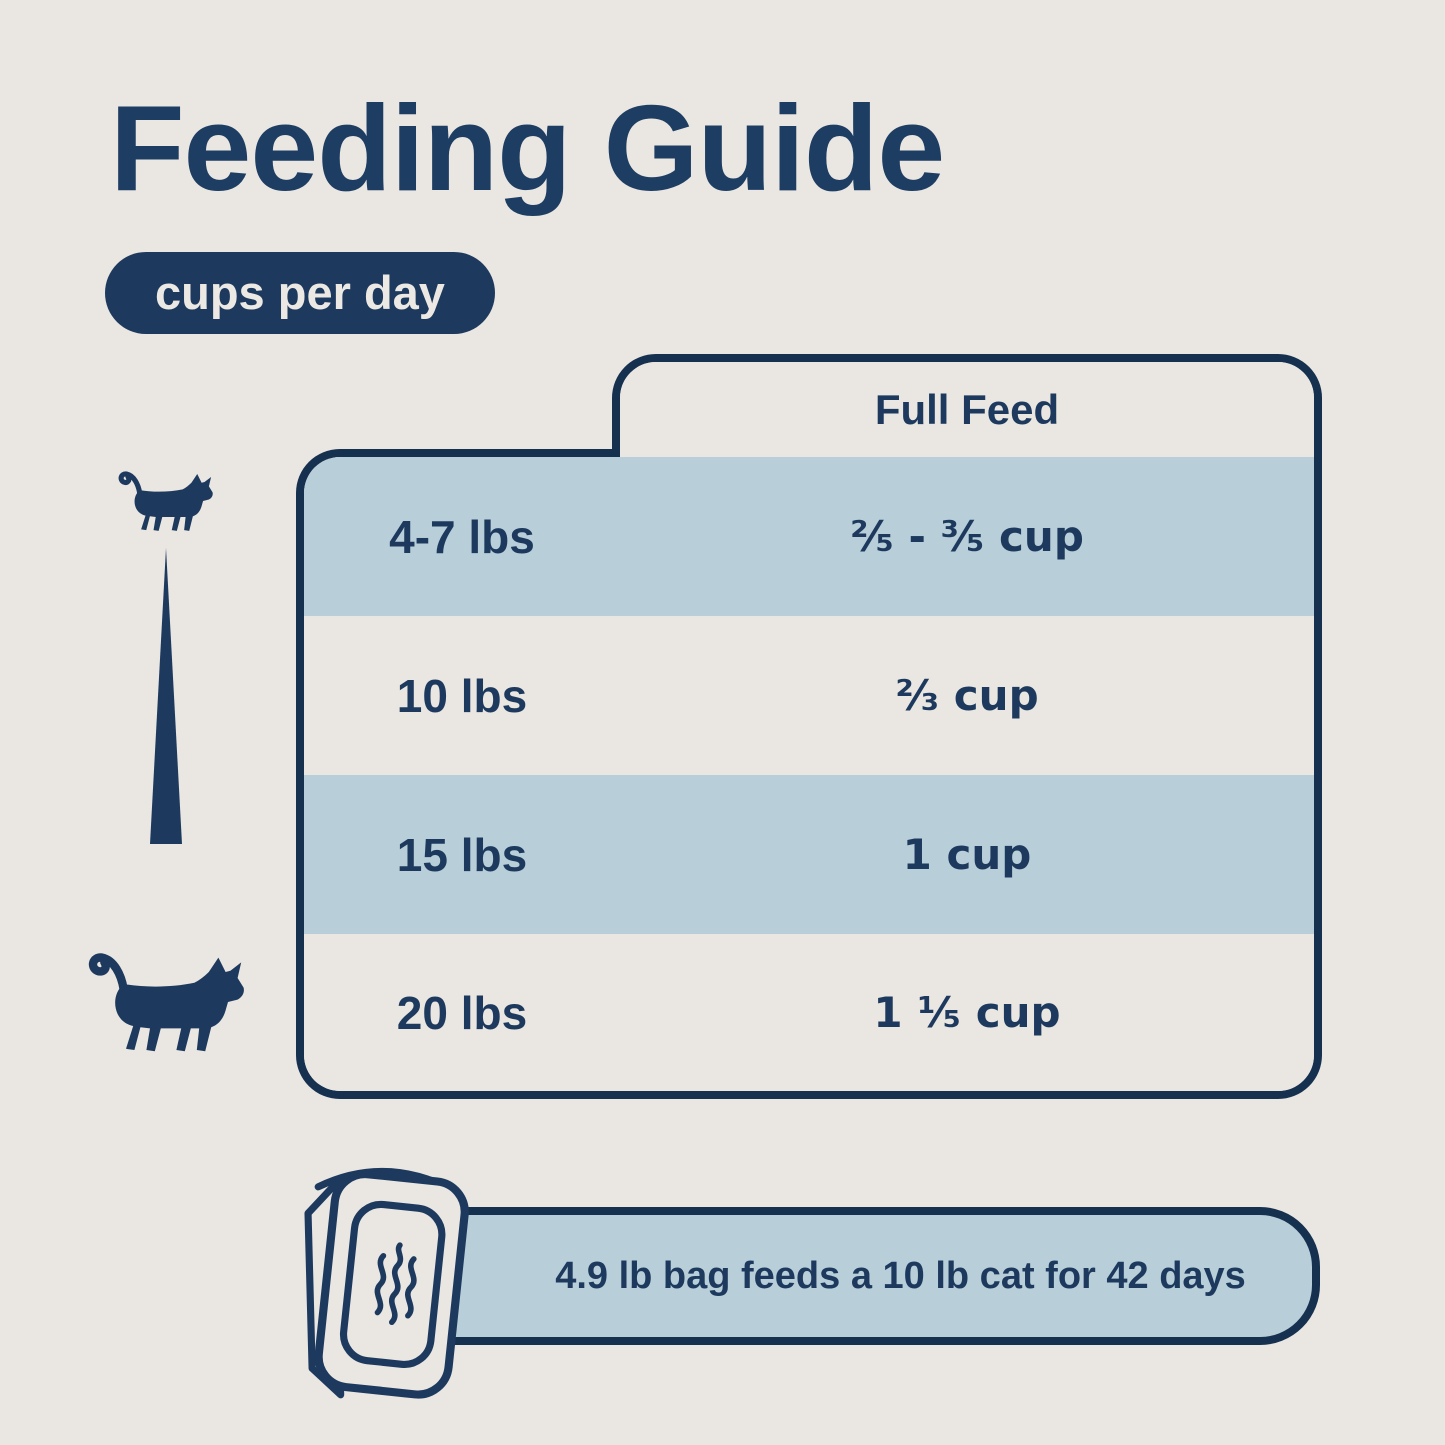 This screenshot has width=1445, height=1445. What do you see at coordinates (462, 695) in the screenshot?
I see `table-cell-weight: 10 lbs` at bounding box center [462, 695].